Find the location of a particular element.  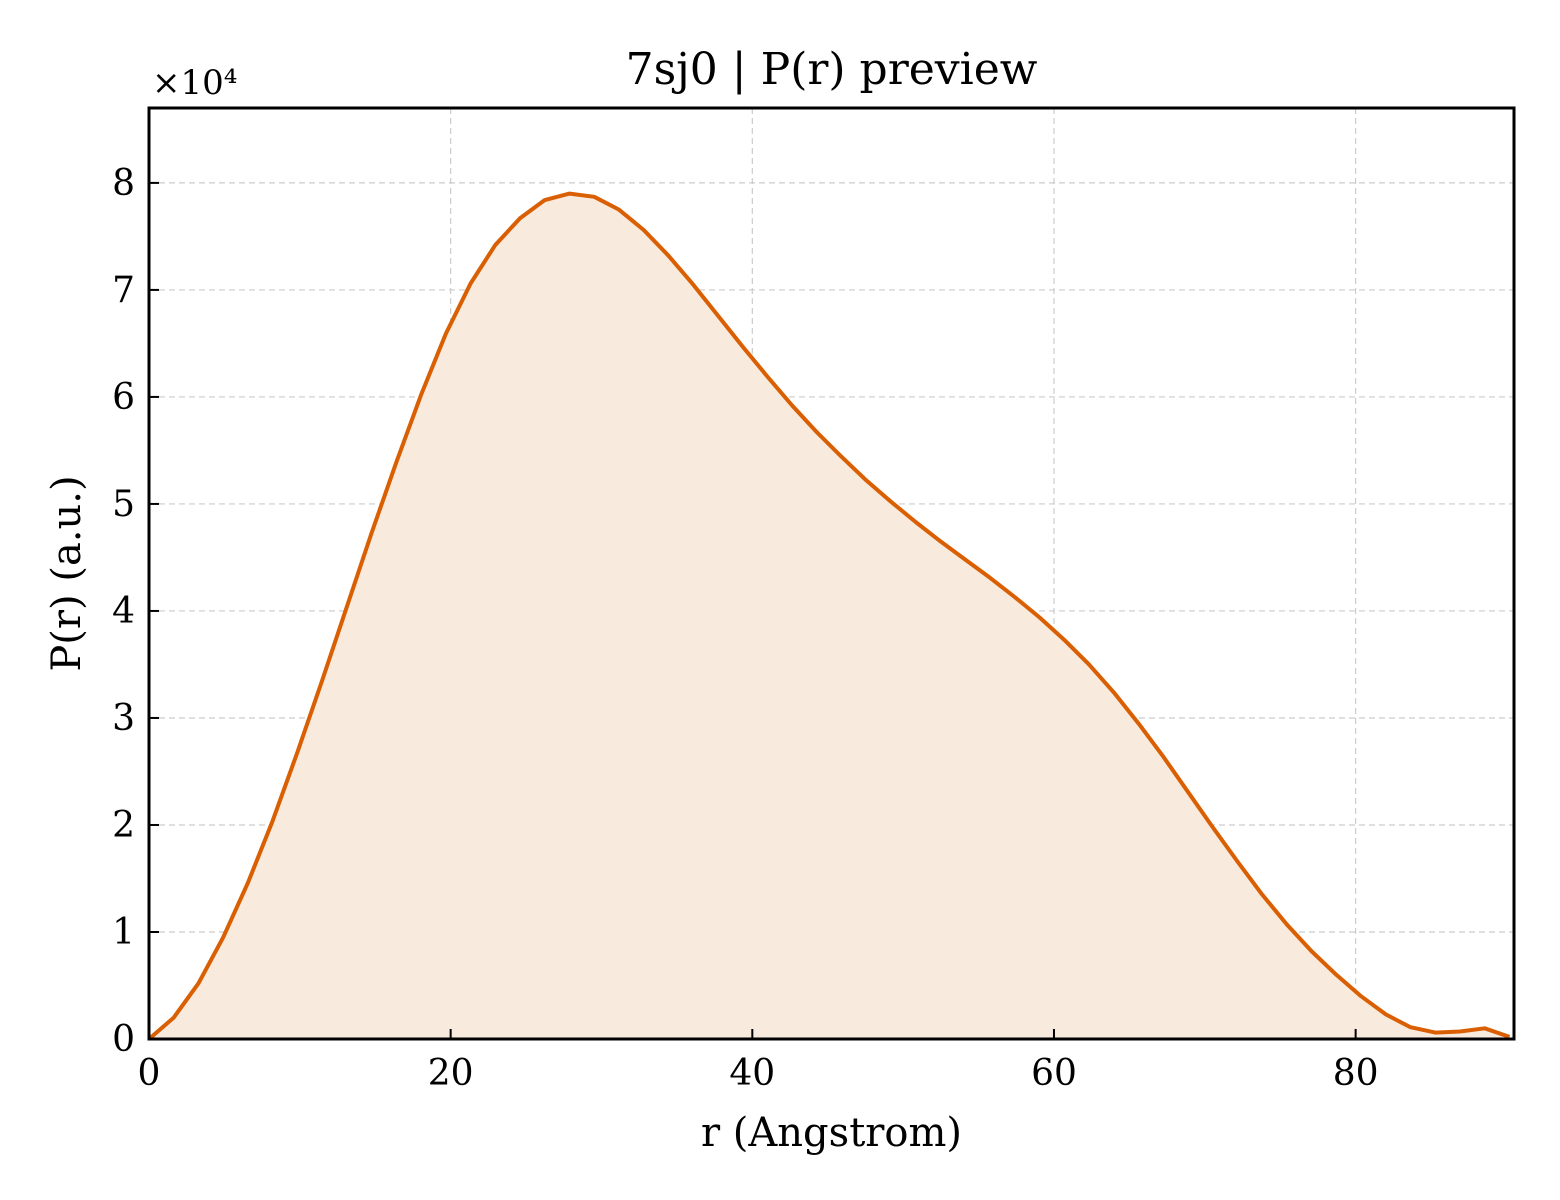

y-tick-label: 0 is located at coordinates (123, 1039).